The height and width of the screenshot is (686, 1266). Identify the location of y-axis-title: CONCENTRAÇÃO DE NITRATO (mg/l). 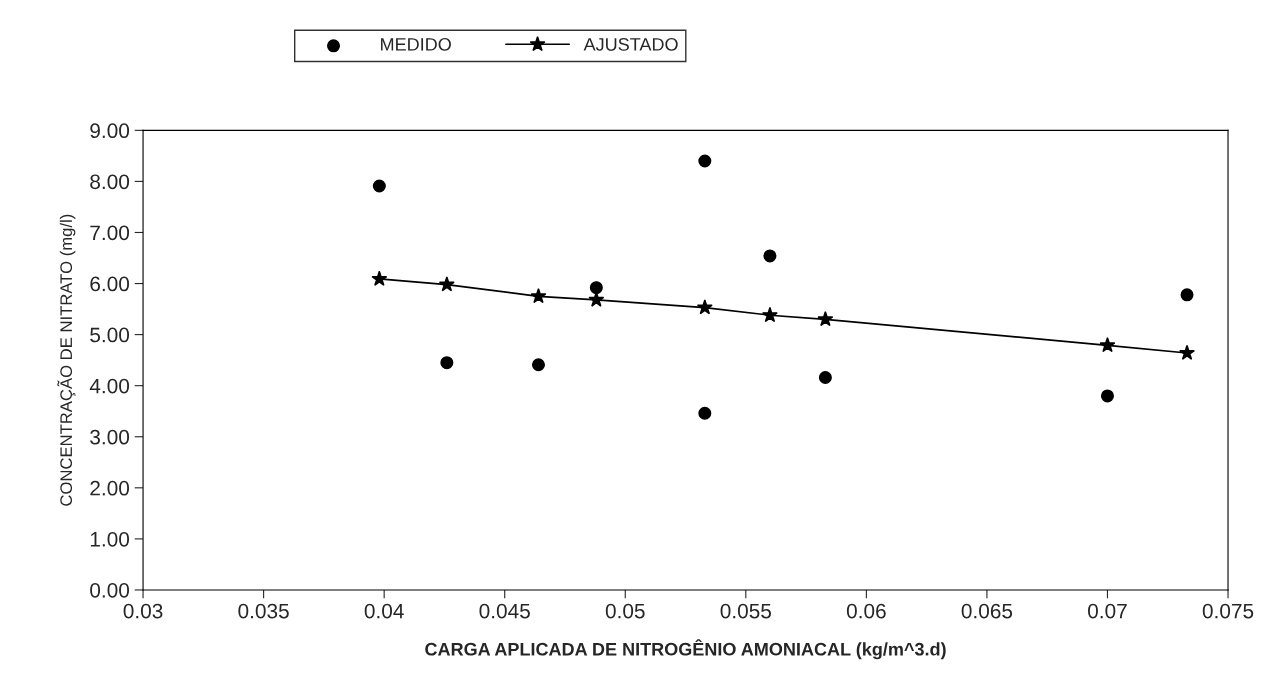
(66, 360).